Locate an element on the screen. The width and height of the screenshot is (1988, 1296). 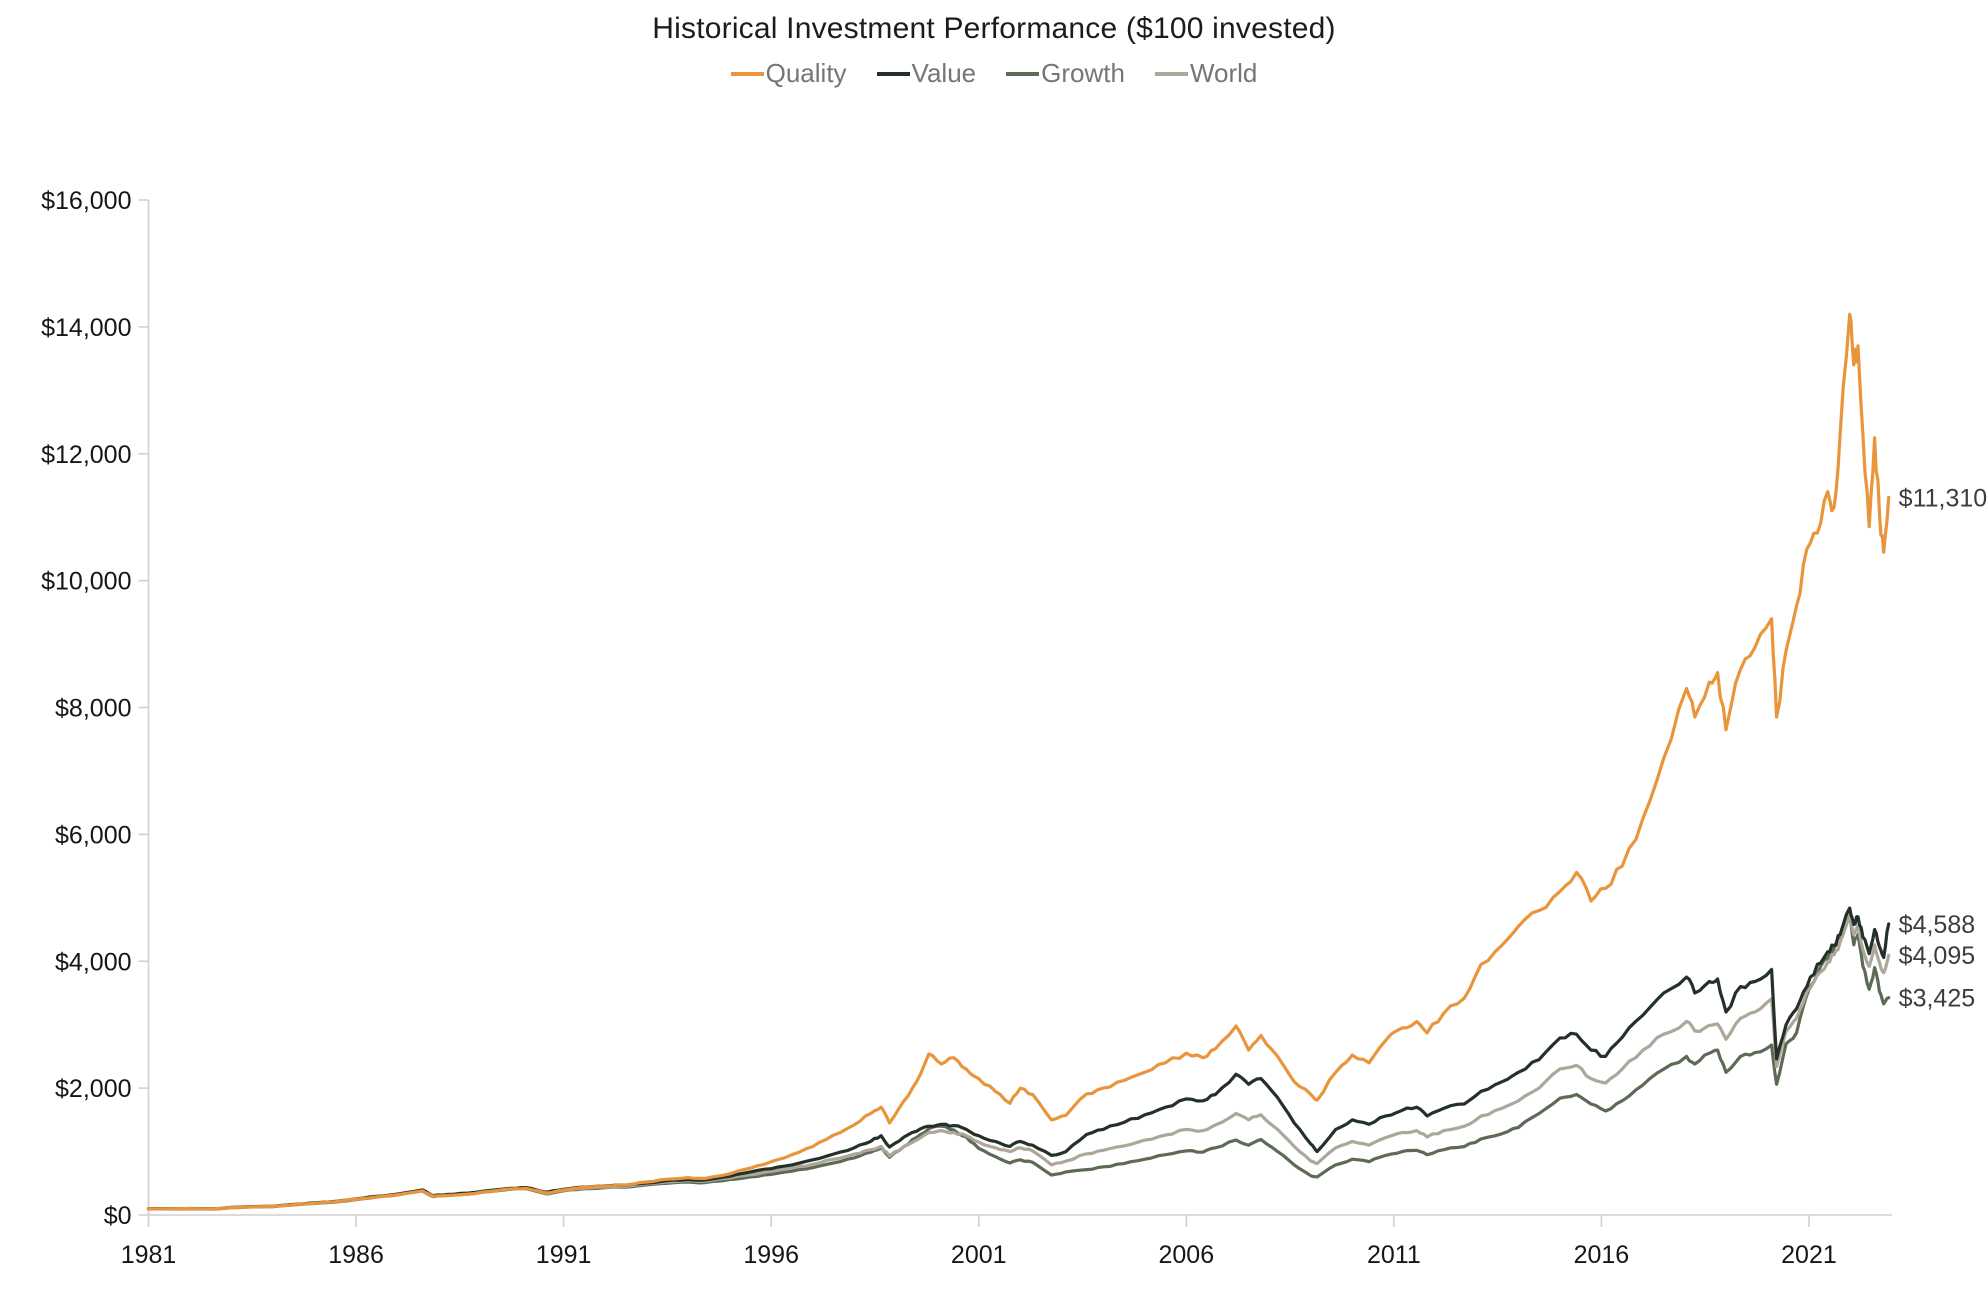
x-axis-label: 2011 is located at coordinates (1394, 1255).